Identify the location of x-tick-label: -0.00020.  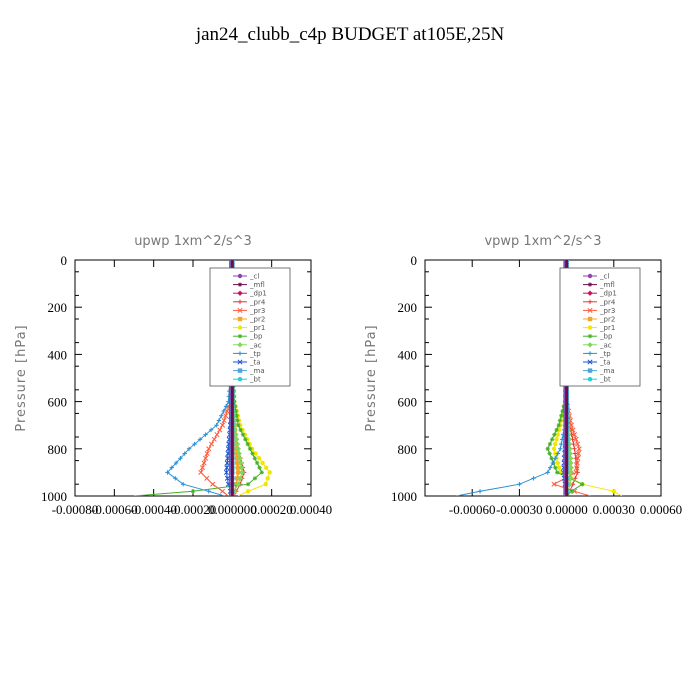
(193, 509).